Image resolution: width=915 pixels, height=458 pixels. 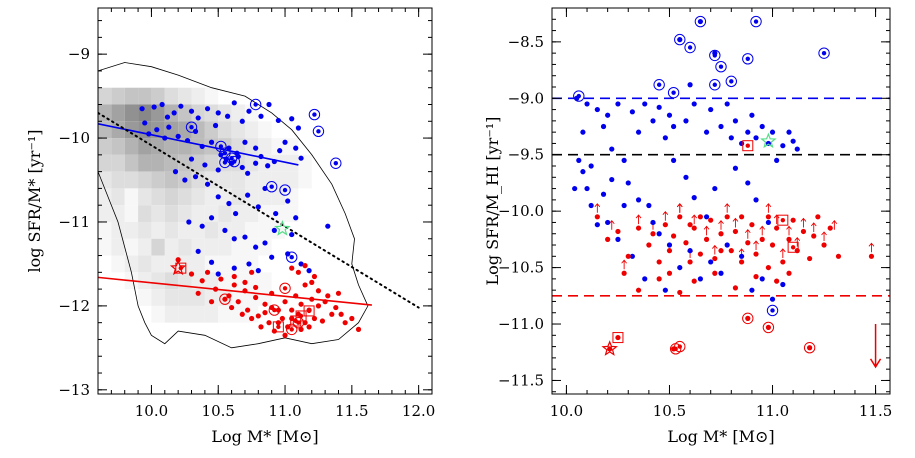 I want to click on boxed-red-marker, so click(x=618, y=338).